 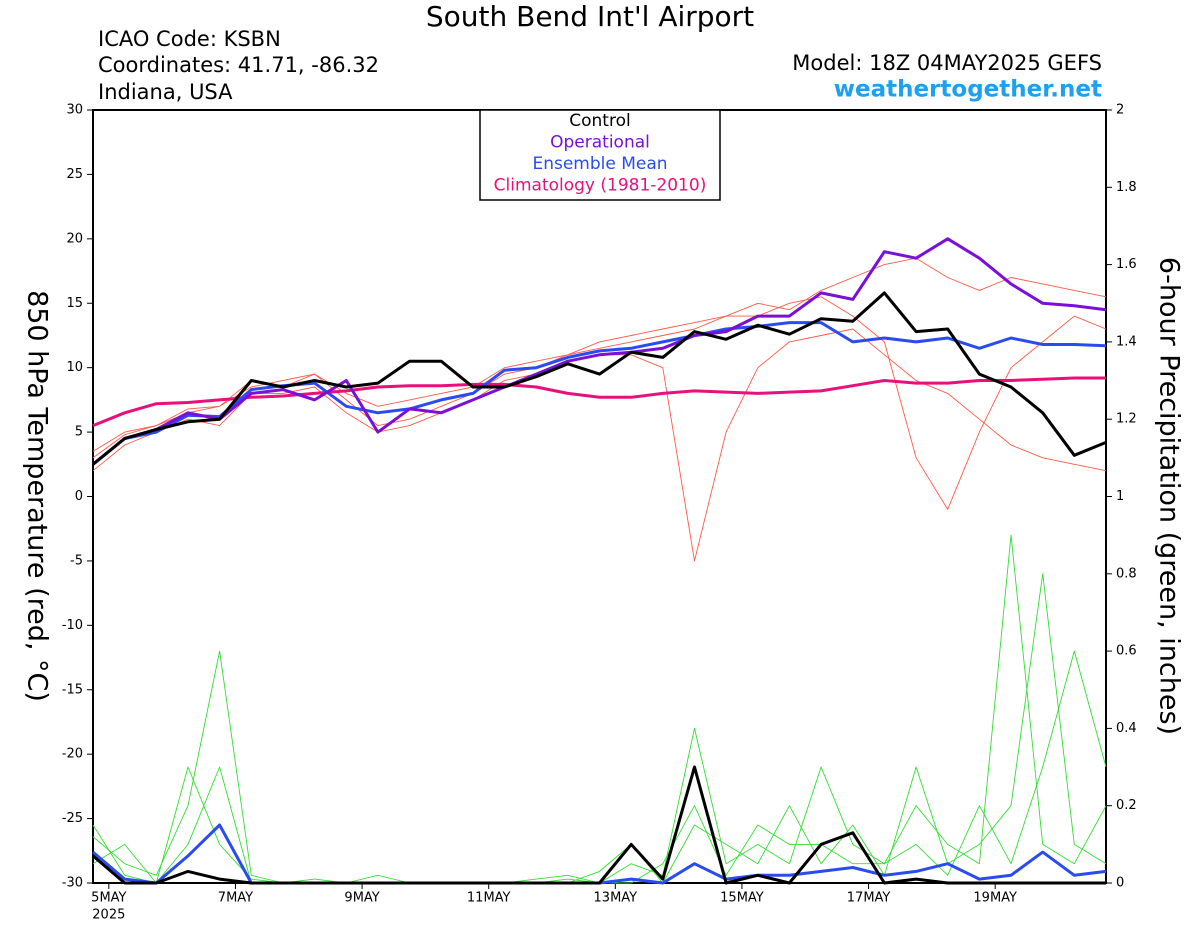 I want to click on y2-tick-label: 1.2, so click(x=1126, y=419).